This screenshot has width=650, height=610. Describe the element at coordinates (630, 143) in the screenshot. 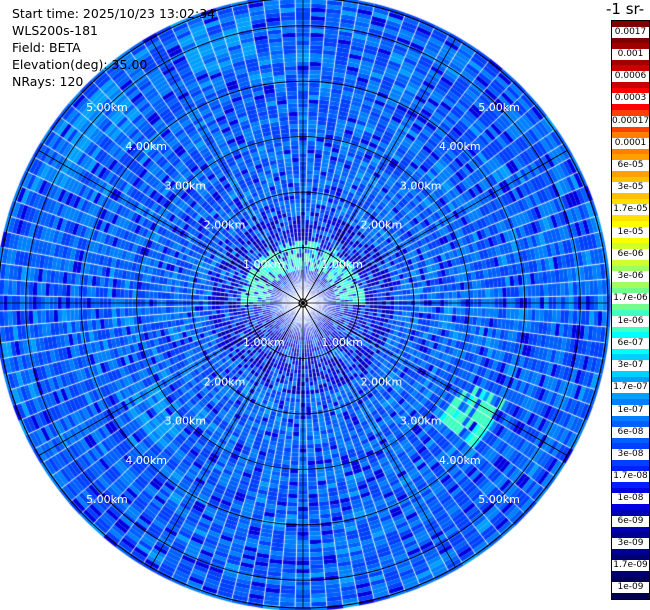

I see `colorbar-tick-label: 0.0001` at that location.